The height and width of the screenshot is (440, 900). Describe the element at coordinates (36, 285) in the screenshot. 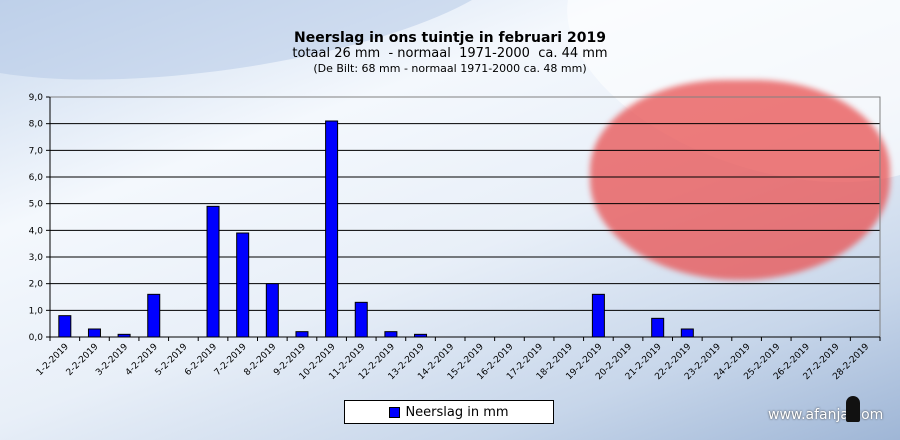

I see `y-tick-label: 2,0` at that location.